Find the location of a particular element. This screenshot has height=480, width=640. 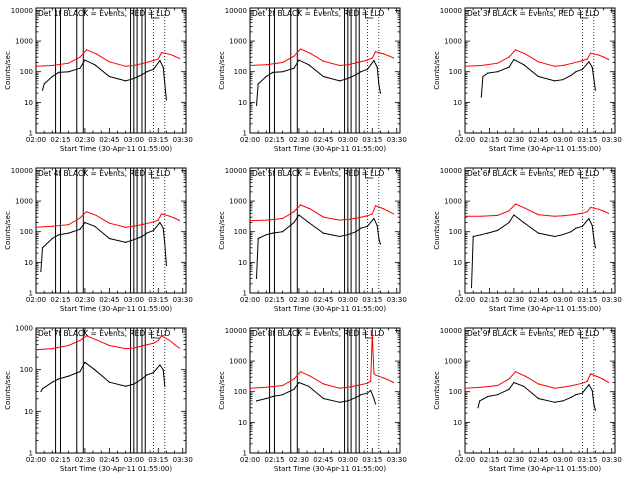

x-axis-label: Start Time (30-Apr-11 01:55:00) is located at coordinates (545, 469).